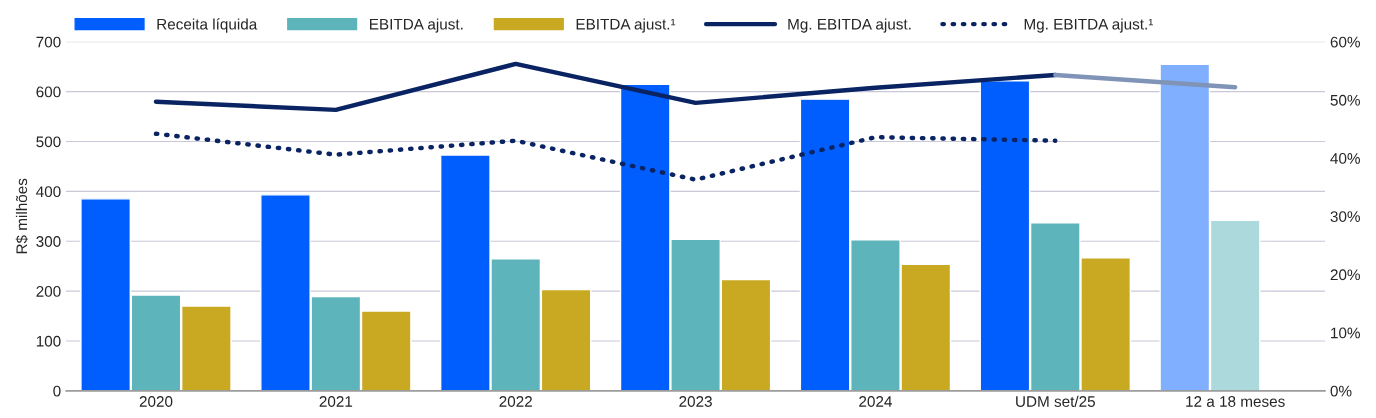 This screenshot has height=418, width=1376. What do you see at coordinates (849, 25) in the screenshot?
I see `legend-label: Mg. EBITDA ajust.` at bounding box center [849, 25].